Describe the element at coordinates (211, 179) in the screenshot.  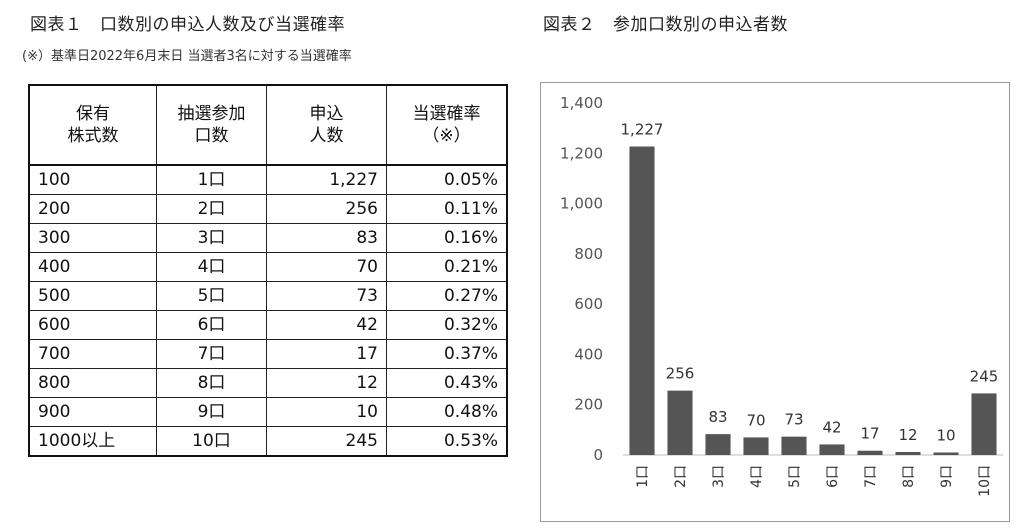
I see `cell-units: 1口` at that location.